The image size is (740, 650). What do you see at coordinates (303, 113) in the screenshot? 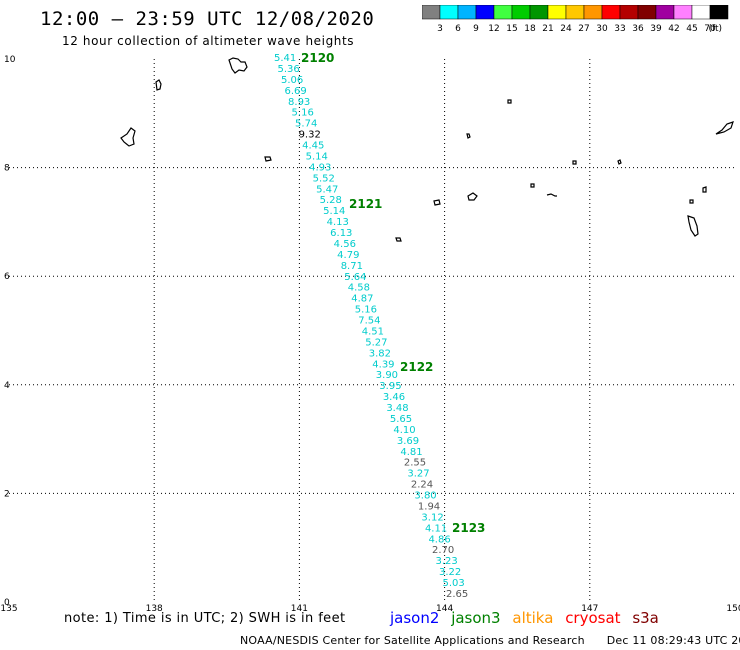
I see `swh-value: 5.16` at bounding box center [303, 113].